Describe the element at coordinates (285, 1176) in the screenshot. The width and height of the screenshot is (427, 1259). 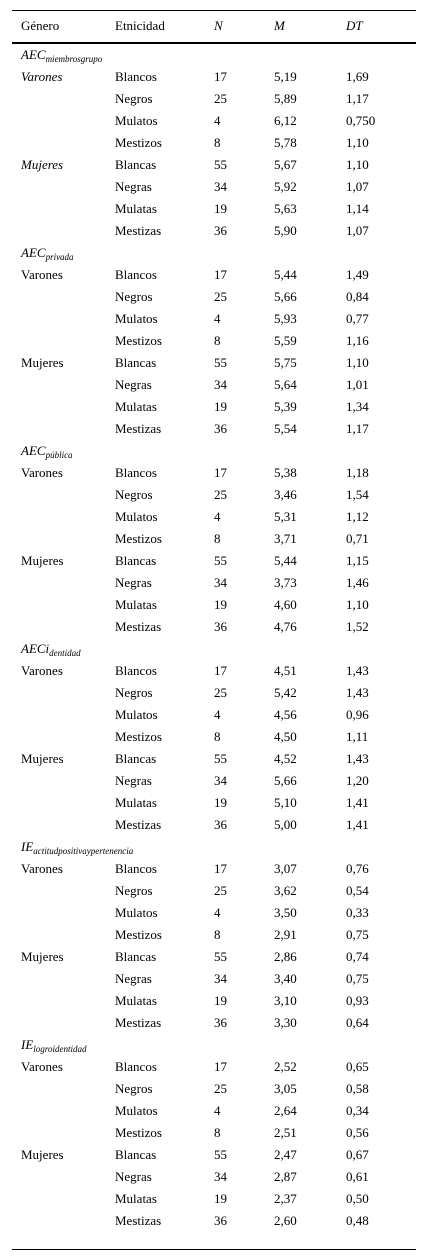
I see `cell-m: 2,87` at that location.